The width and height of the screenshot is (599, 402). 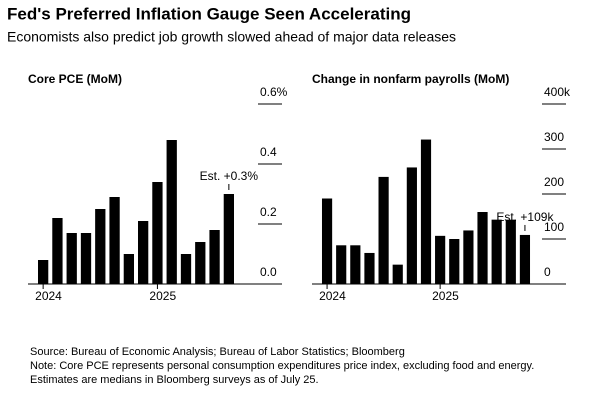 What do you see at coordinates (268, 272) in the screenshot?
I see `y-tick-label: 0.0` at bounding box center [268, 272].